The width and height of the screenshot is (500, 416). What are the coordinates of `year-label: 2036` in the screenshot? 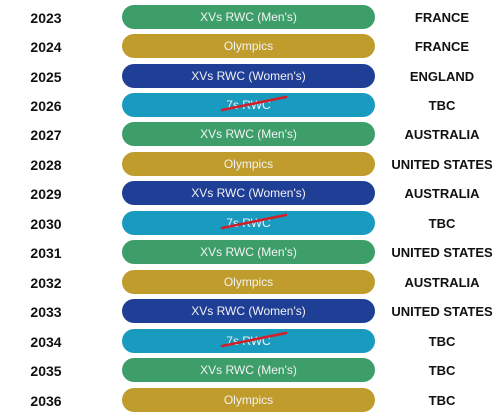 It's located at (46, 401).